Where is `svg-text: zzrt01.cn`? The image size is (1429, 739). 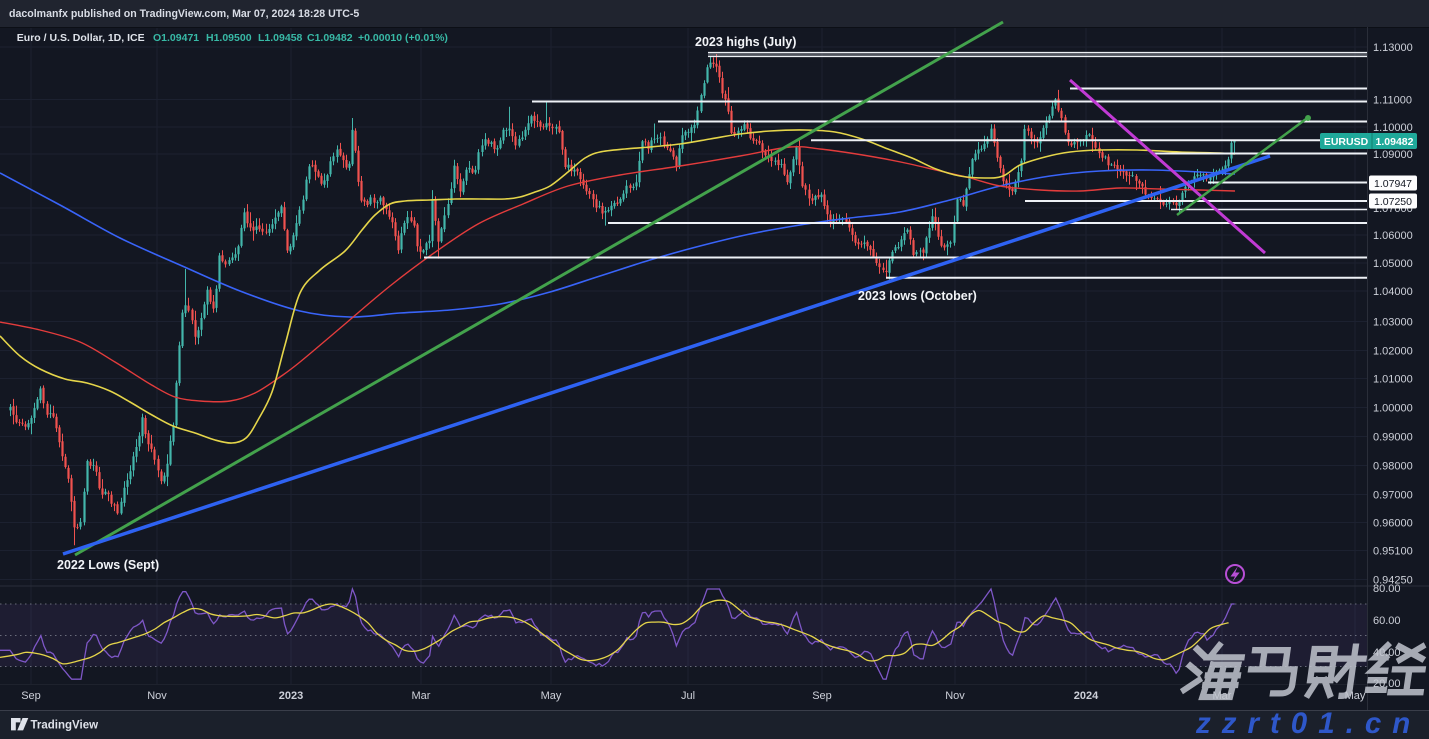 svg-text: zzrt01.cn is located at coordinates (1308, 723).